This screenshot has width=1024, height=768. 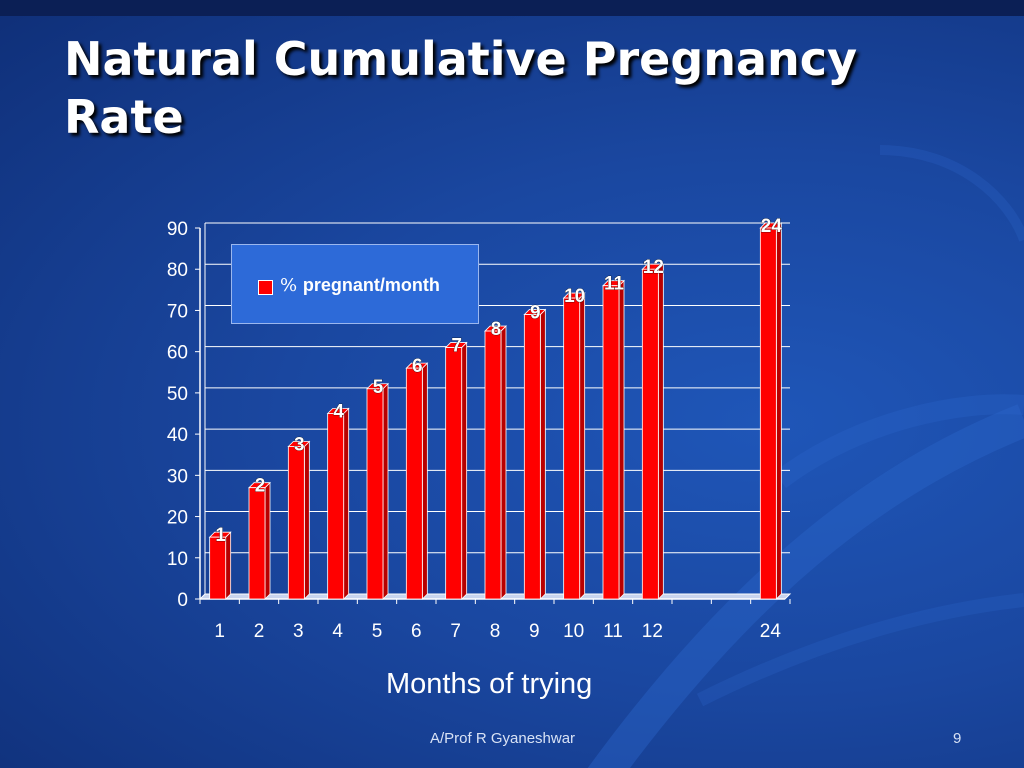 What do you see at coordinates (177, 435) in the screenshot?
I see `y-tick-label: 40` at bounding box center [177, 435].